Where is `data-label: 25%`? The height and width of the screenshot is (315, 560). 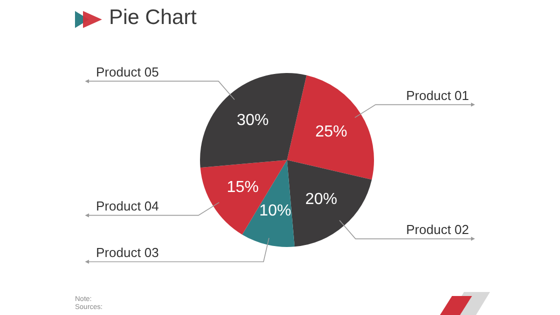
data-label: 25% is located at coordinates (331, 132).